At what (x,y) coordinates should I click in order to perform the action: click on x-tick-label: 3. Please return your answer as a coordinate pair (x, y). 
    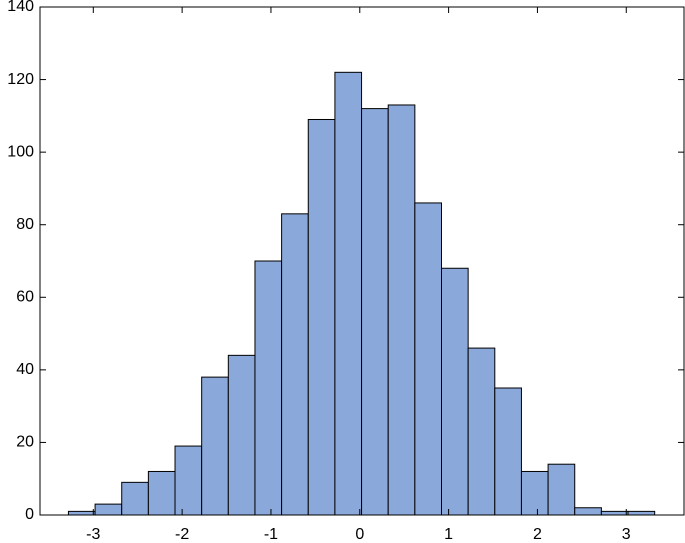
    Looking at the image, I should click on (626, 534).